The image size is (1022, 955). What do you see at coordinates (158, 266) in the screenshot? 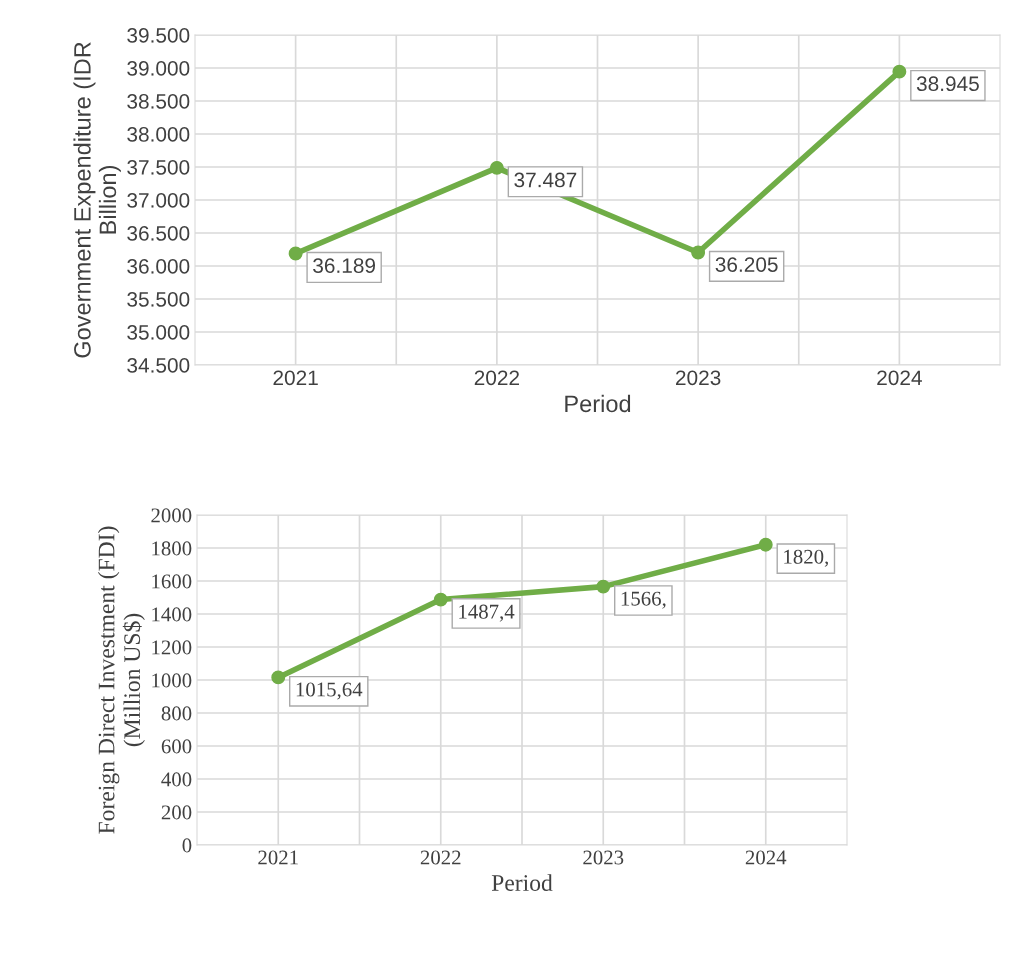
I see `y-tick-label: 36.000` at bounding box center [158, 266].